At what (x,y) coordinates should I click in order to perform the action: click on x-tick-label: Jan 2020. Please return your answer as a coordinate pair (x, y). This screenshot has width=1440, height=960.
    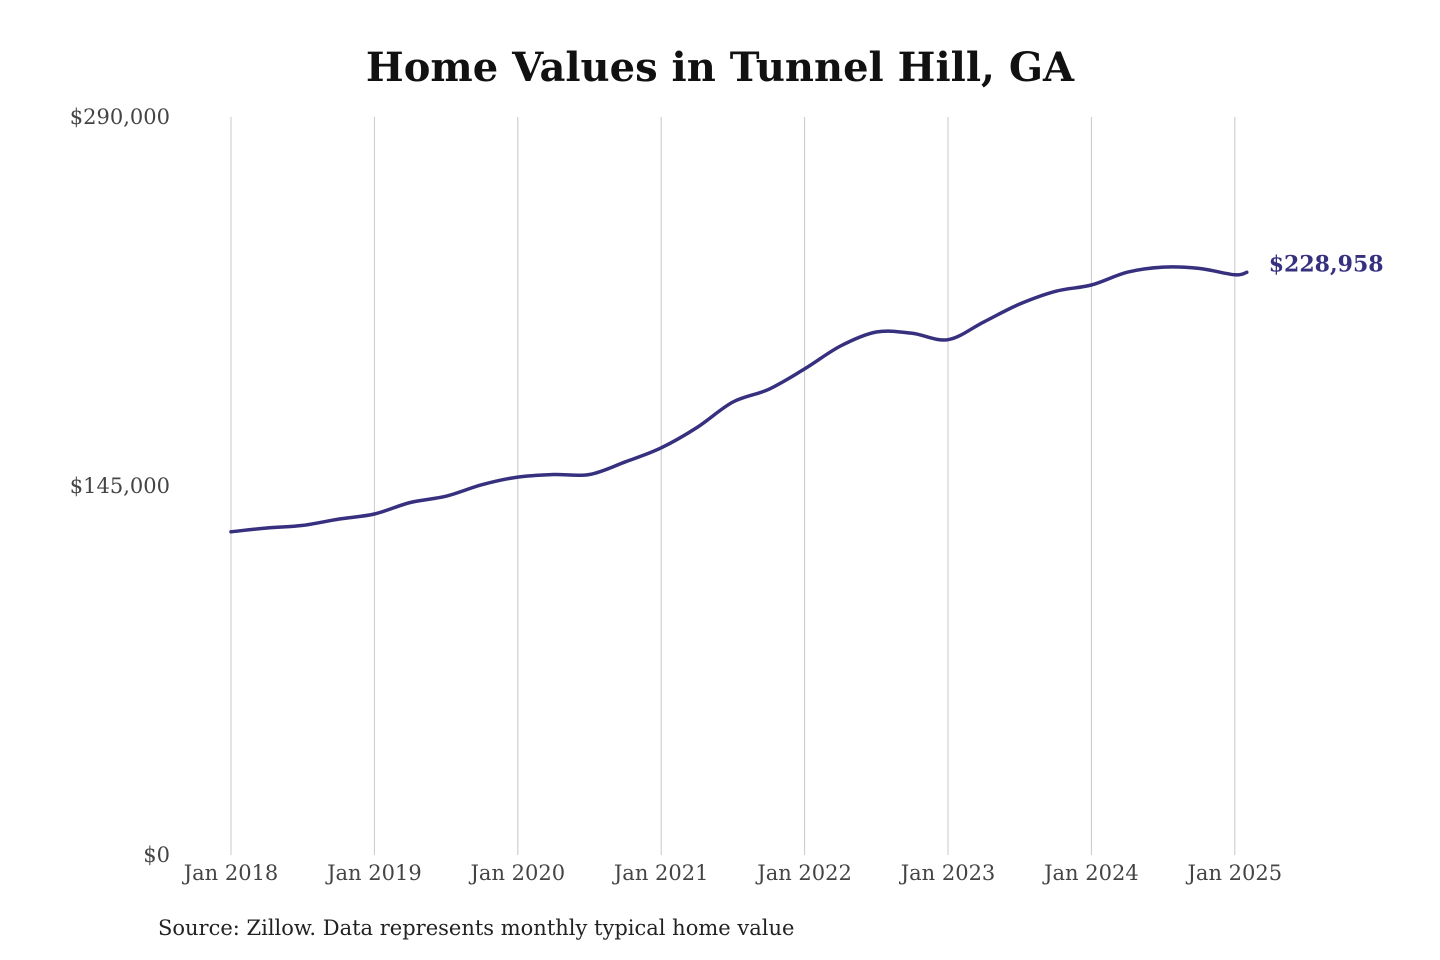
    Looking at the image, I should click on (517, 873).